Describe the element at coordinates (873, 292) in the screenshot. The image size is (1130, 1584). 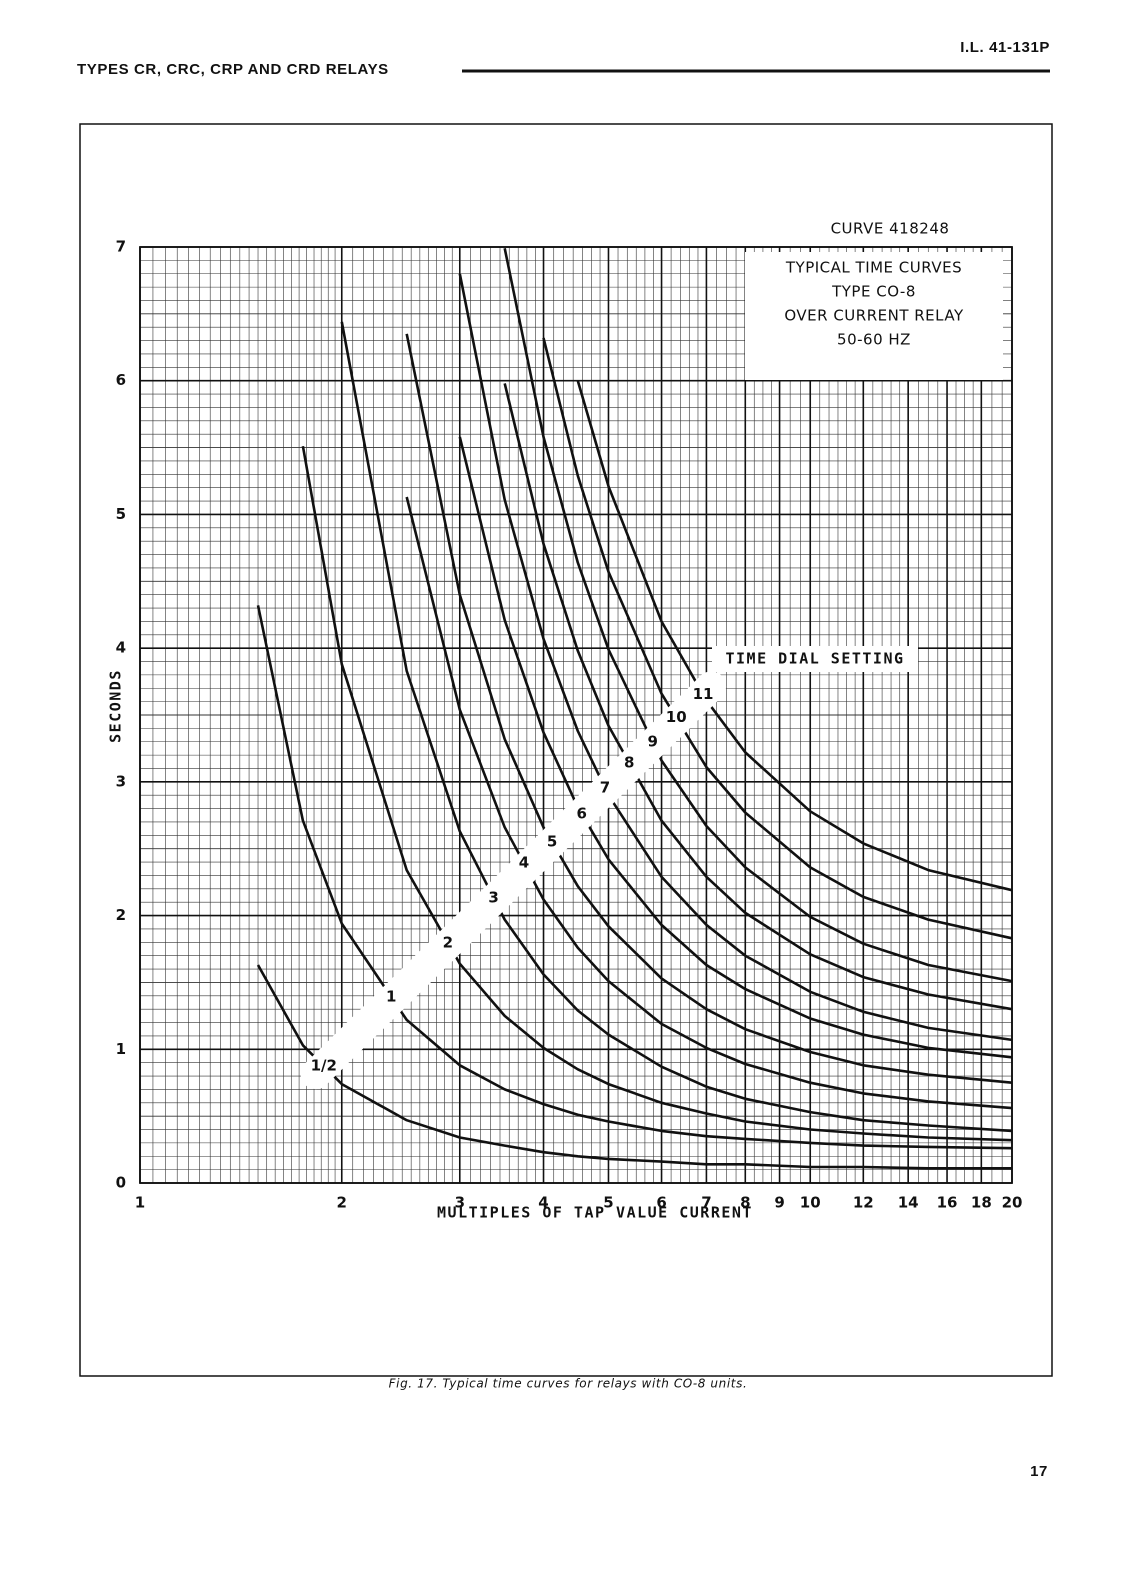
I see `info-line: TYPE CO-8` at that location.